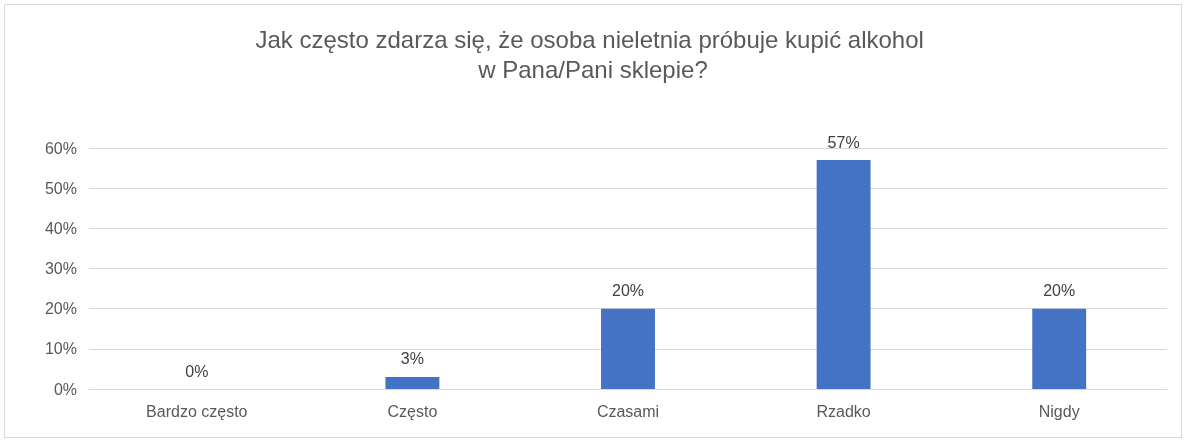  Describe the element at coordinates (65, 389) in the screenshot. I see `y-tick-label: 0%` at that location.